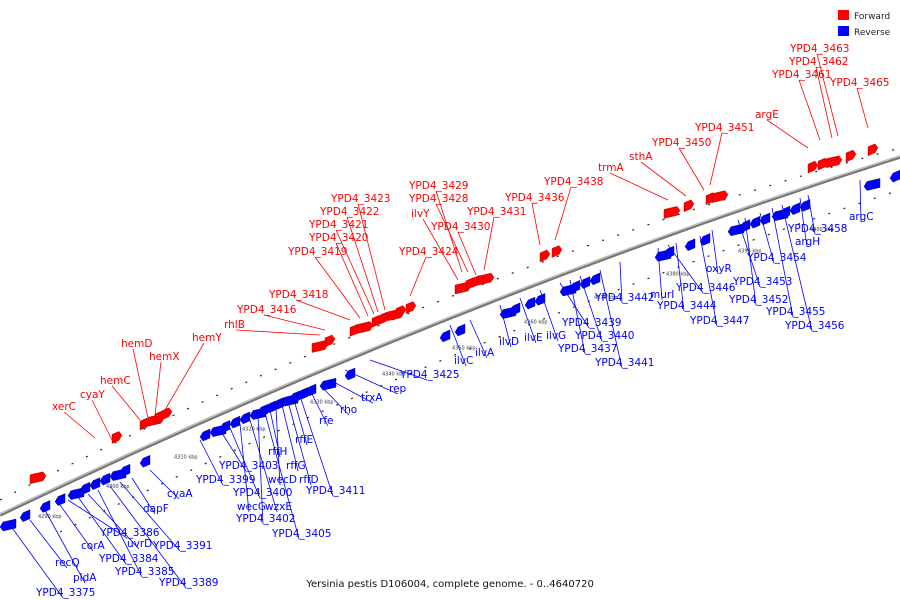 This screenshot has height=600, width=900. What do you see at coordinates (762, 282) in the screenshot?
I see `reverse-gene-label-45: YPD4_3453` at bounding box center [762, 282].